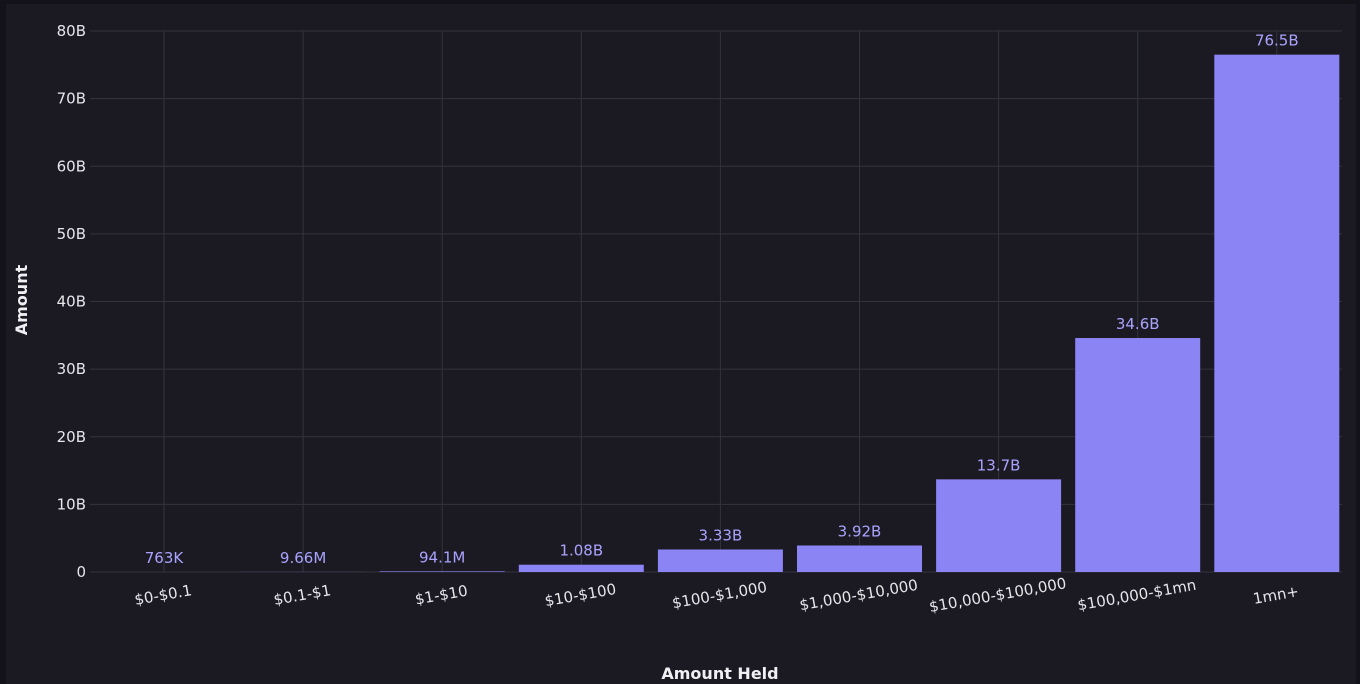 The height and width of the screenshot is (684, 1360). Describe the element at coordinates (580, 595) in the screenshot. I see `x-tick-label: $10-$100` at that location.